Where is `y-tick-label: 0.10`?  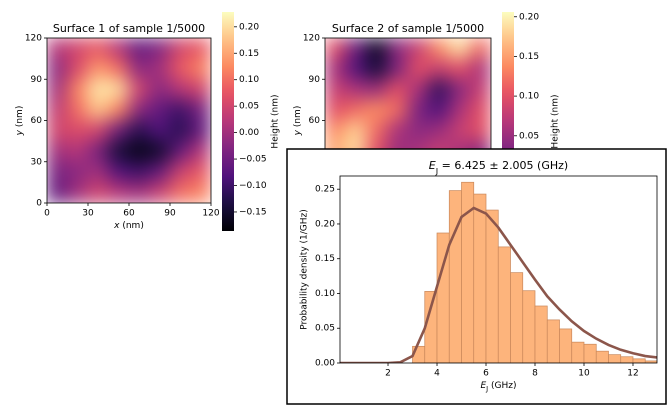 y-tick-label: 0.10 is located at coordinates (325, 294).